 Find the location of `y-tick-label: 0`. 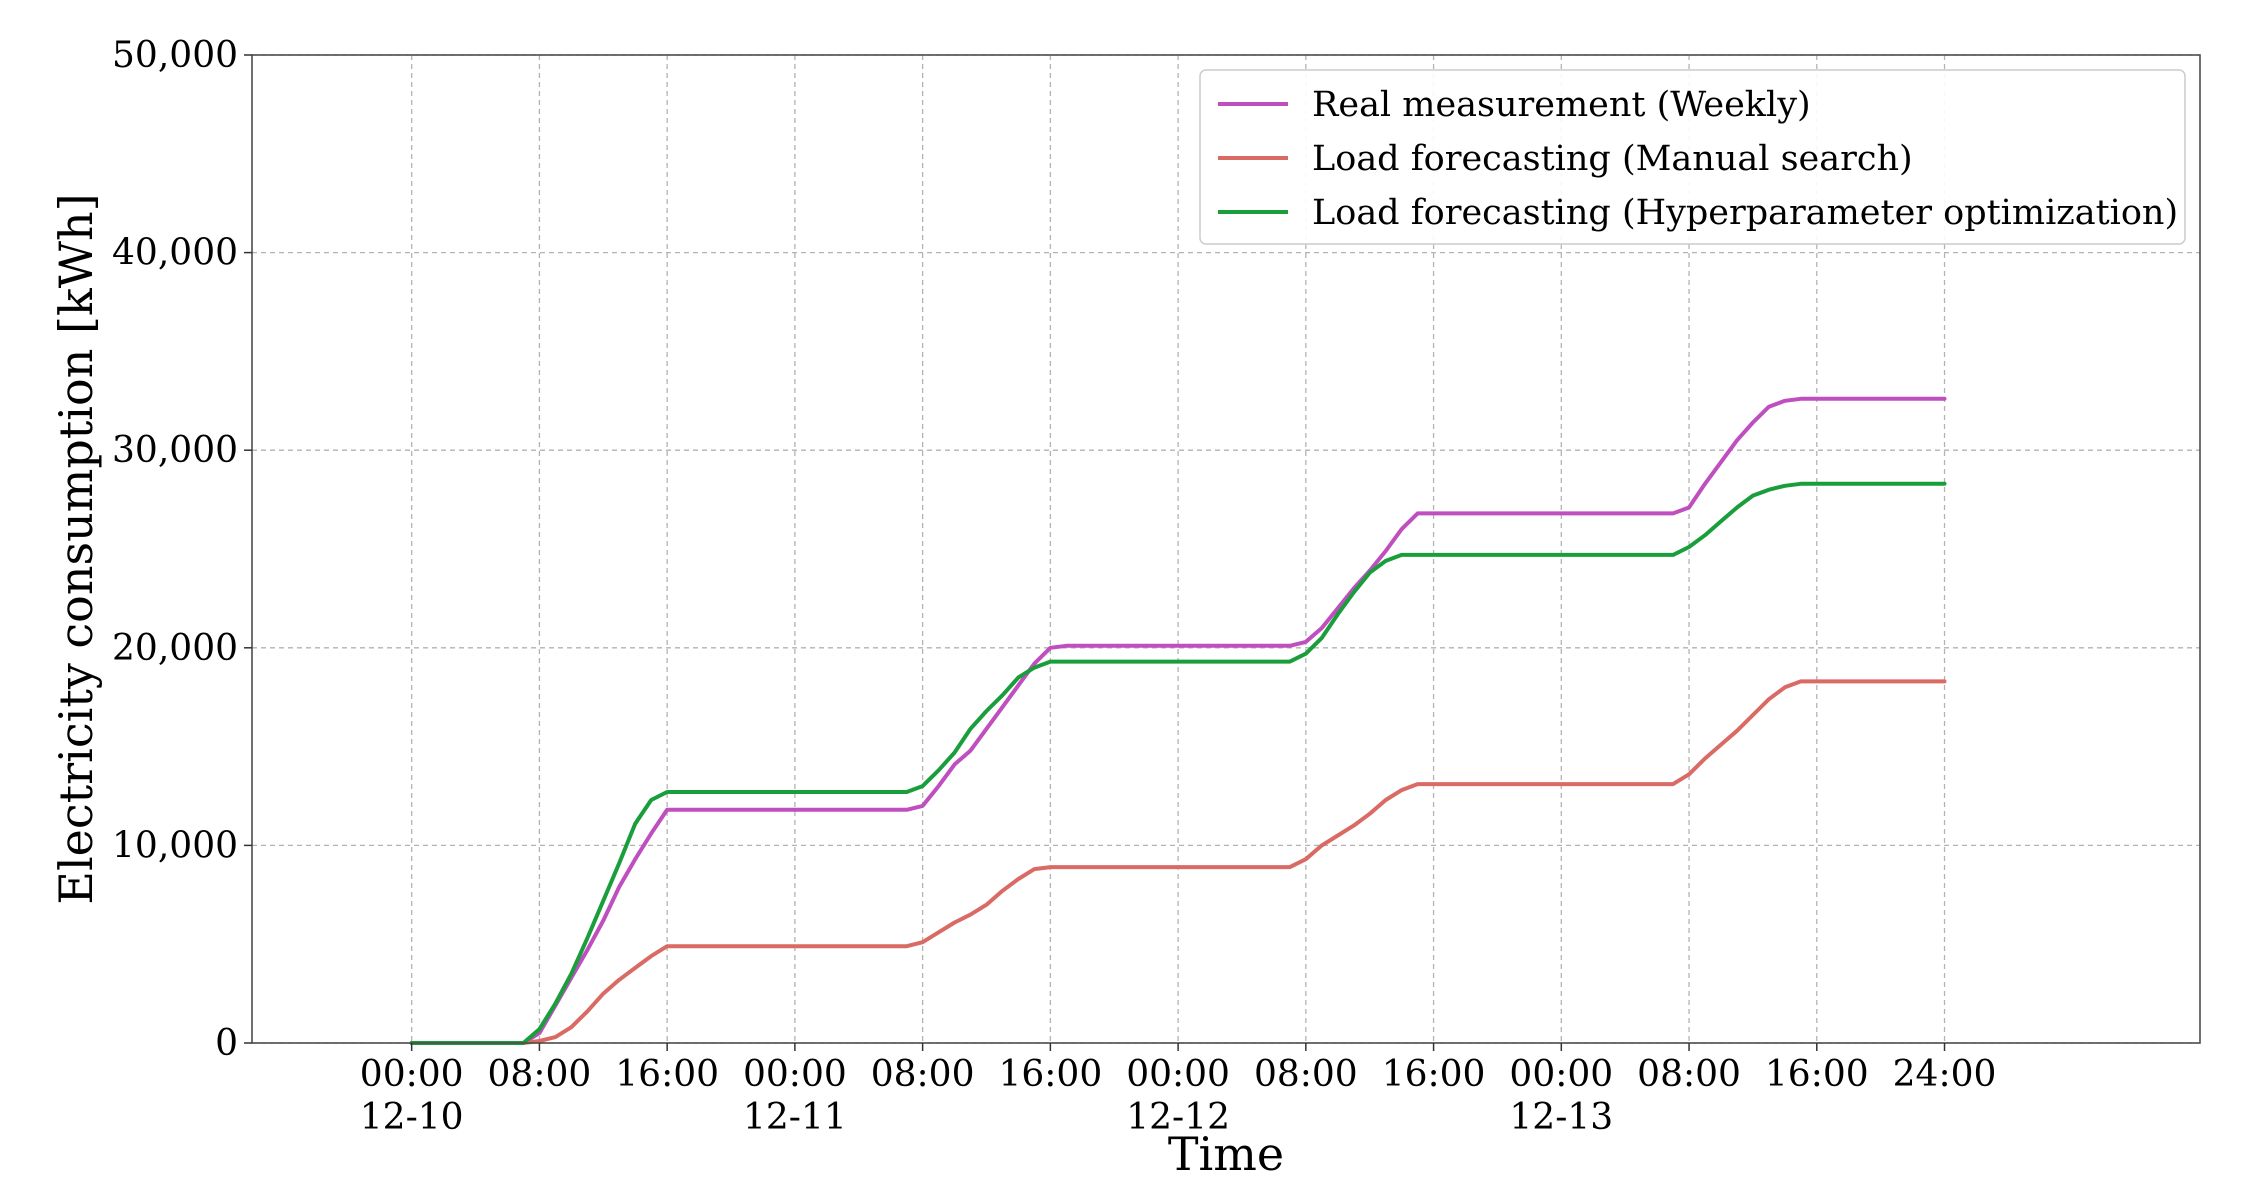

y-tick-label: 0 is located at coordinates (226, 1043).